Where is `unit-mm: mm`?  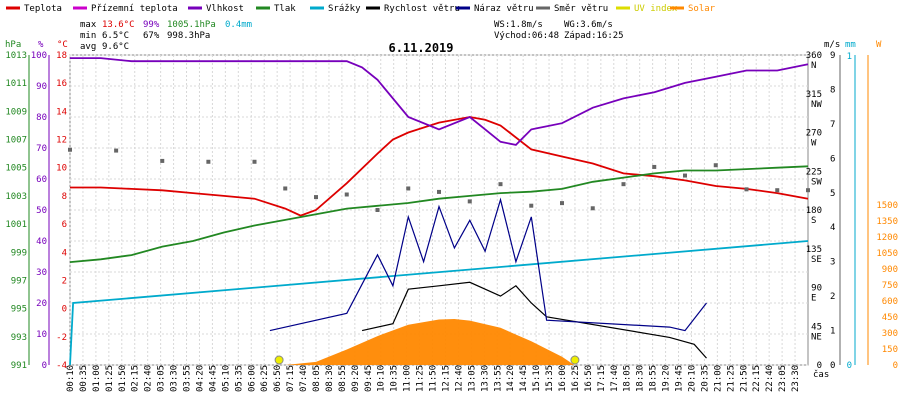
unit-mm: mm is located at coordinates (850, 45).